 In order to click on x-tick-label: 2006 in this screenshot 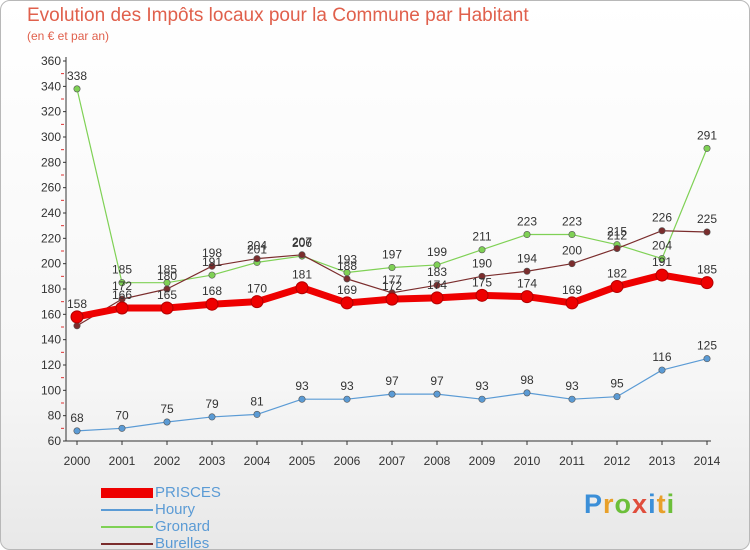, I will do `click(347, 461)`.